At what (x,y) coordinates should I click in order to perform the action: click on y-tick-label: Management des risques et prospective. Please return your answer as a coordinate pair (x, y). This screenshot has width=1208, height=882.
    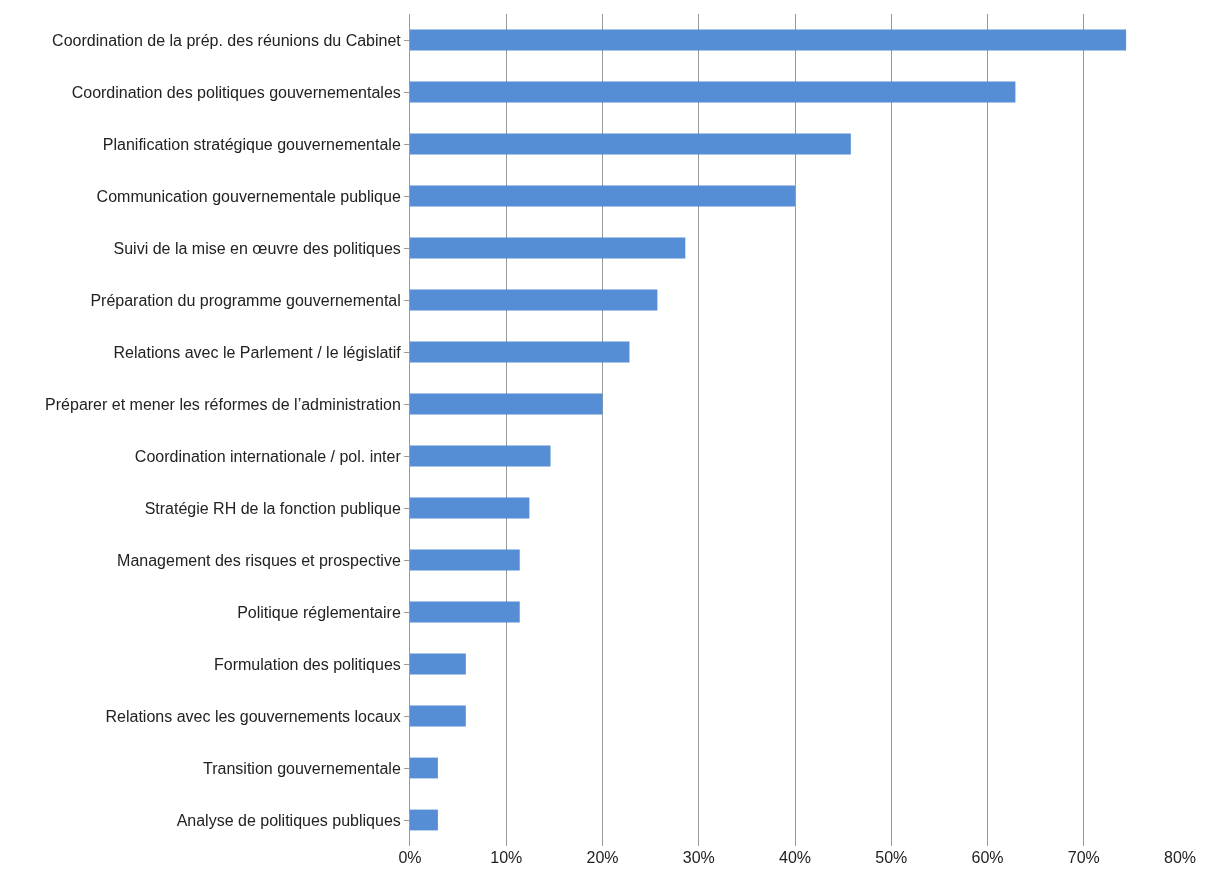
    Looking at the image, I should click on (259, 560).